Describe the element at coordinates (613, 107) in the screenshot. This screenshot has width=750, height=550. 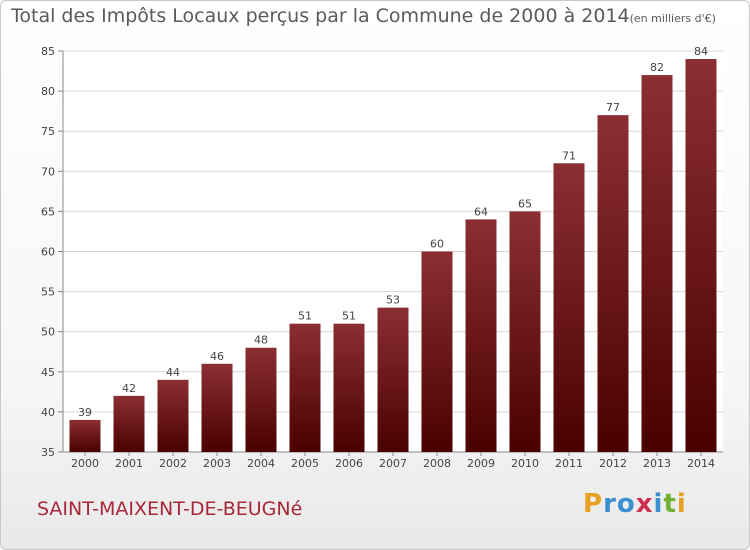
I see `data-label: 77` at that location.